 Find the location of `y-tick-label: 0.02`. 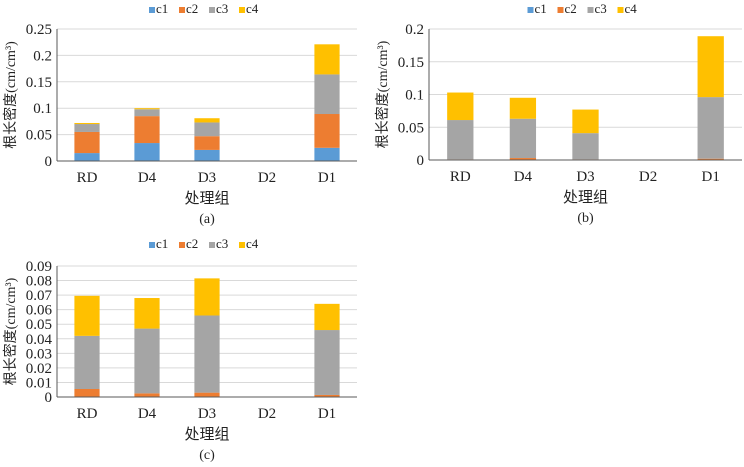

y-tick-label: 0.02 is located at coordinates (39, 369).